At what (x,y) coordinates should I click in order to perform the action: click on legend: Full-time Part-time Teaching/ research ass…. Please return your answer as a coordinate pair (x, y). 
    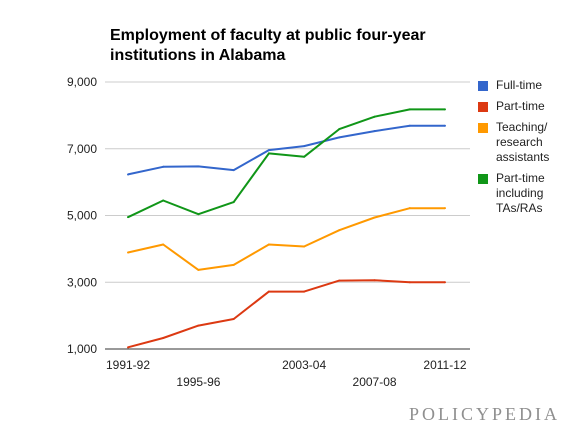
    Looking at the image, I should click on (526, 150).